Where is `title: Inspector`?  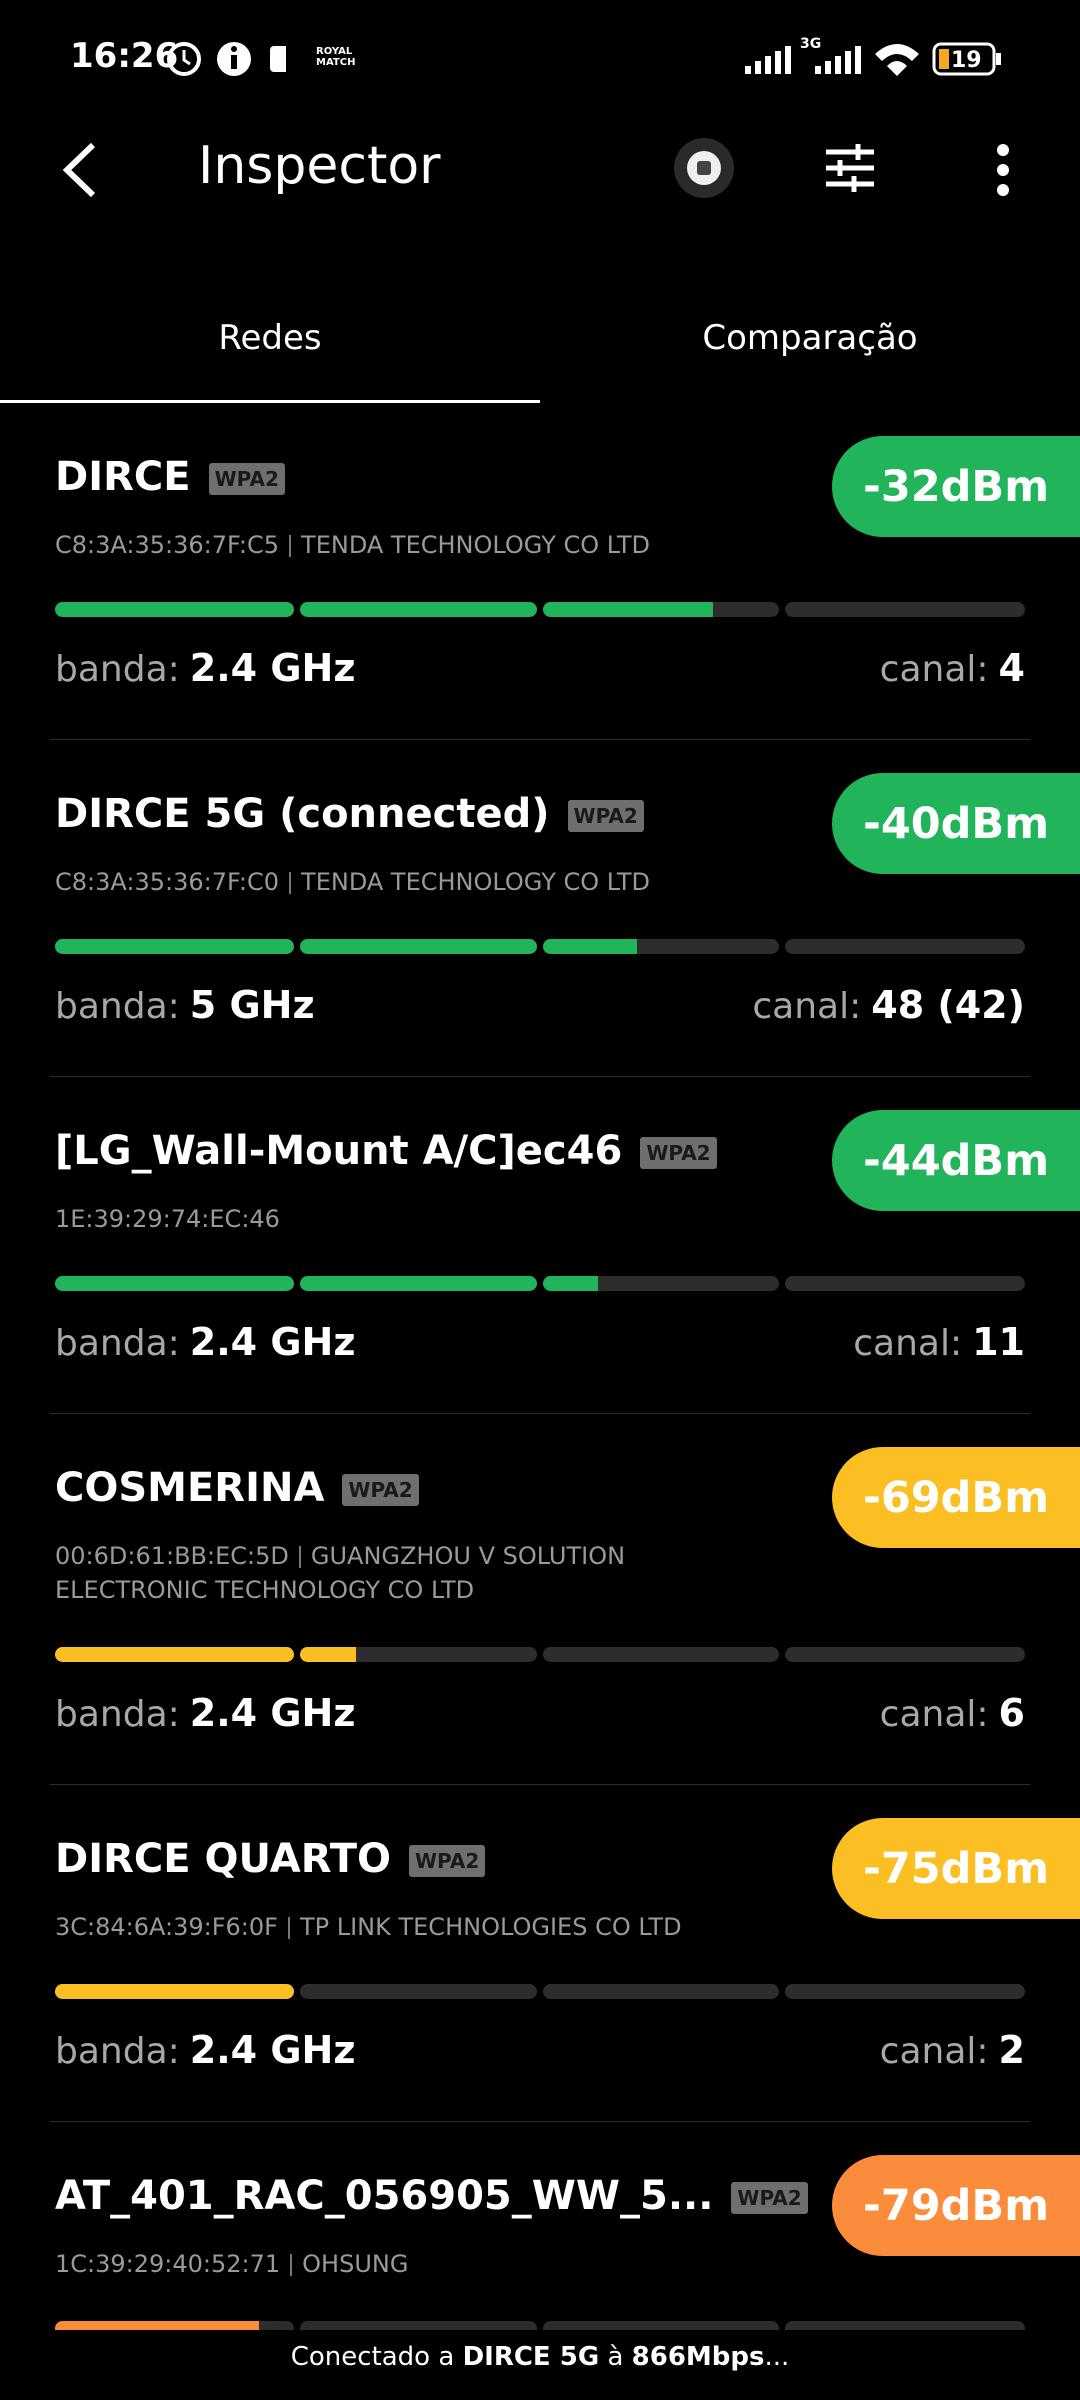
title: Inspector is located at coordinates (319, 166).